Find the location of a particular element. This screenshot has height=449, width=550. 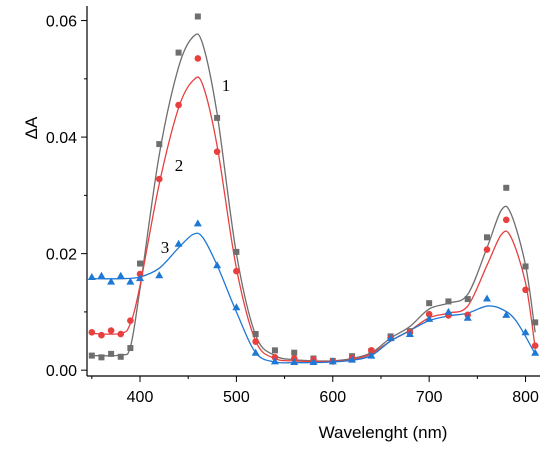

y-tick-label: 0.02 is located at coordinates (61, 255).